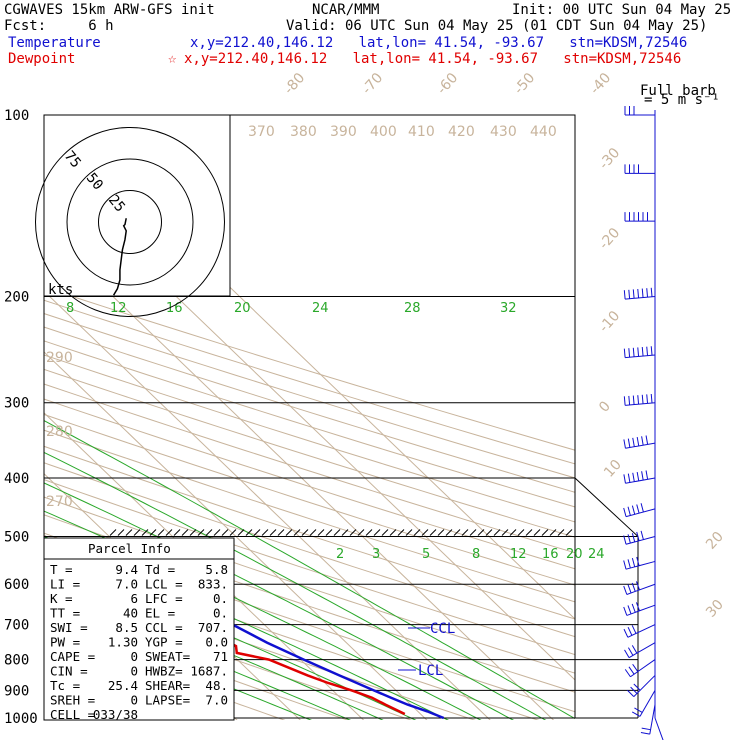  What do you see at coordinates (167, 700) in the screenshot?
I see `parcel-info-cell: LAPSE=` at bounding box center [167, 700].